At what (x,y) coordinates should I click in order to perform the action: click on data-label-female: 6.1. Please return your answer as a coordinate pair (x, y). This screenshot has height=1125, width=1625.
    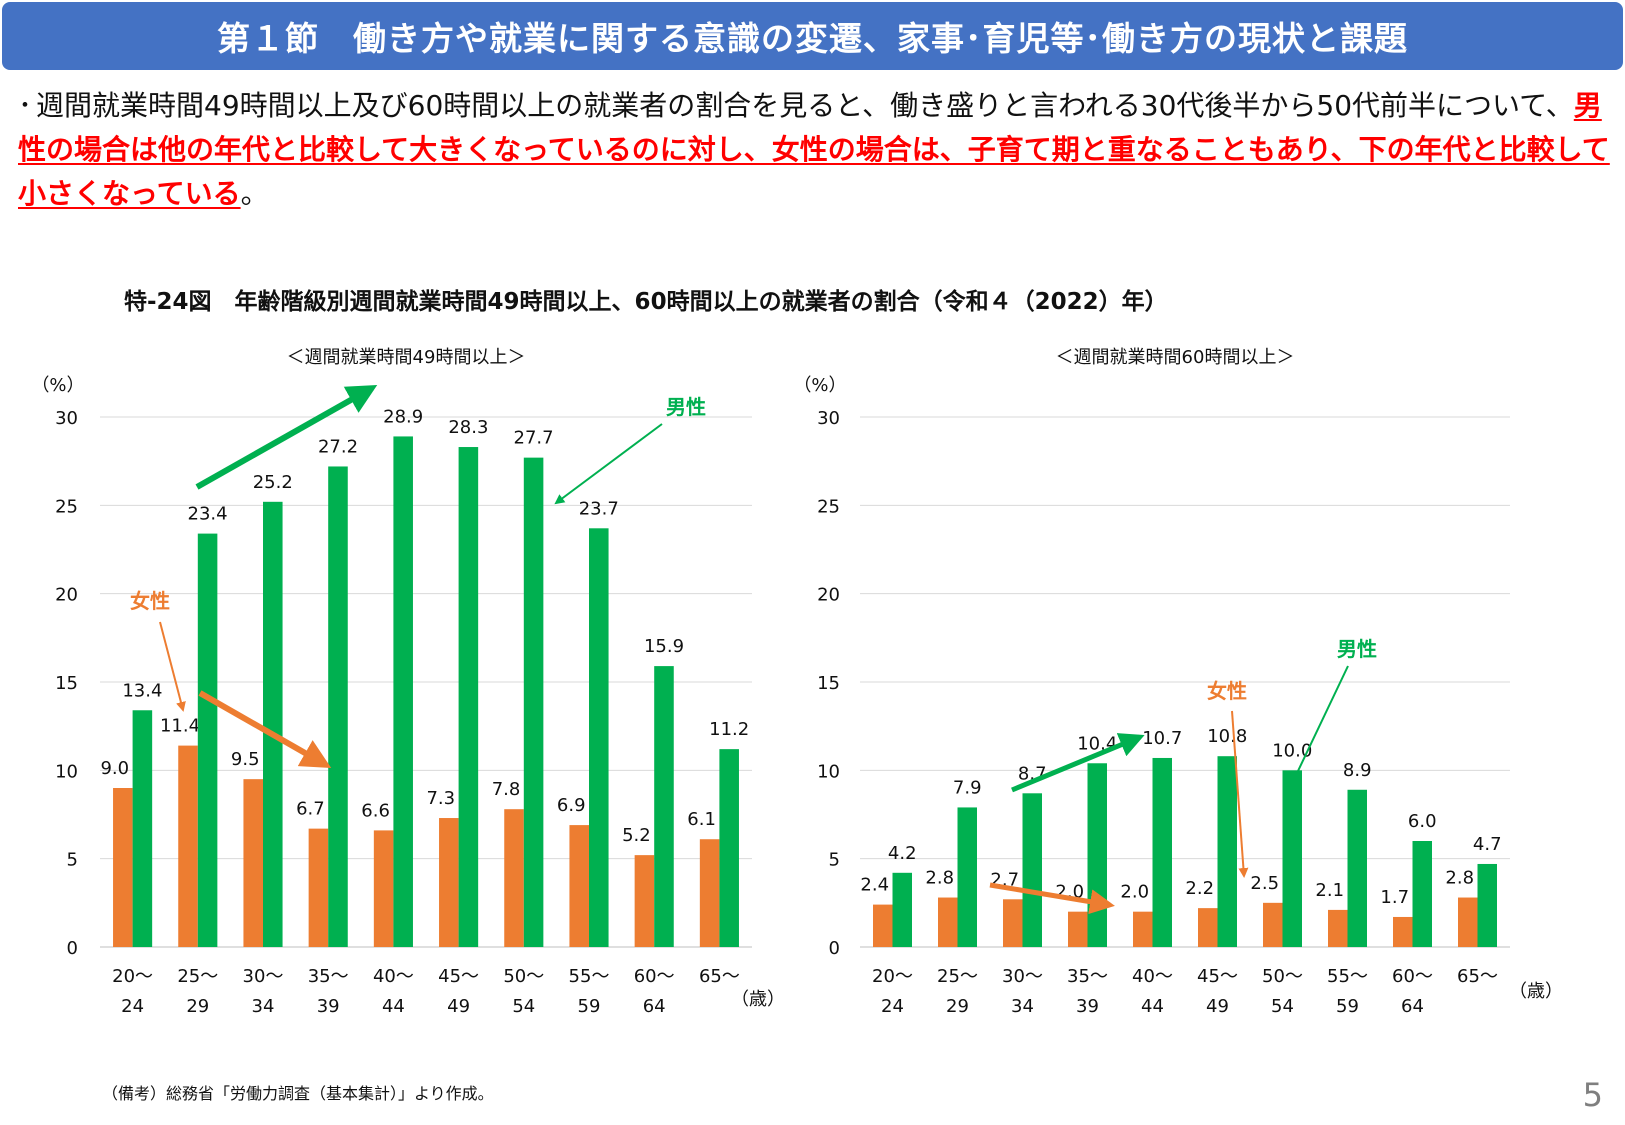
    Looking at the image, I should click on (701, 819).